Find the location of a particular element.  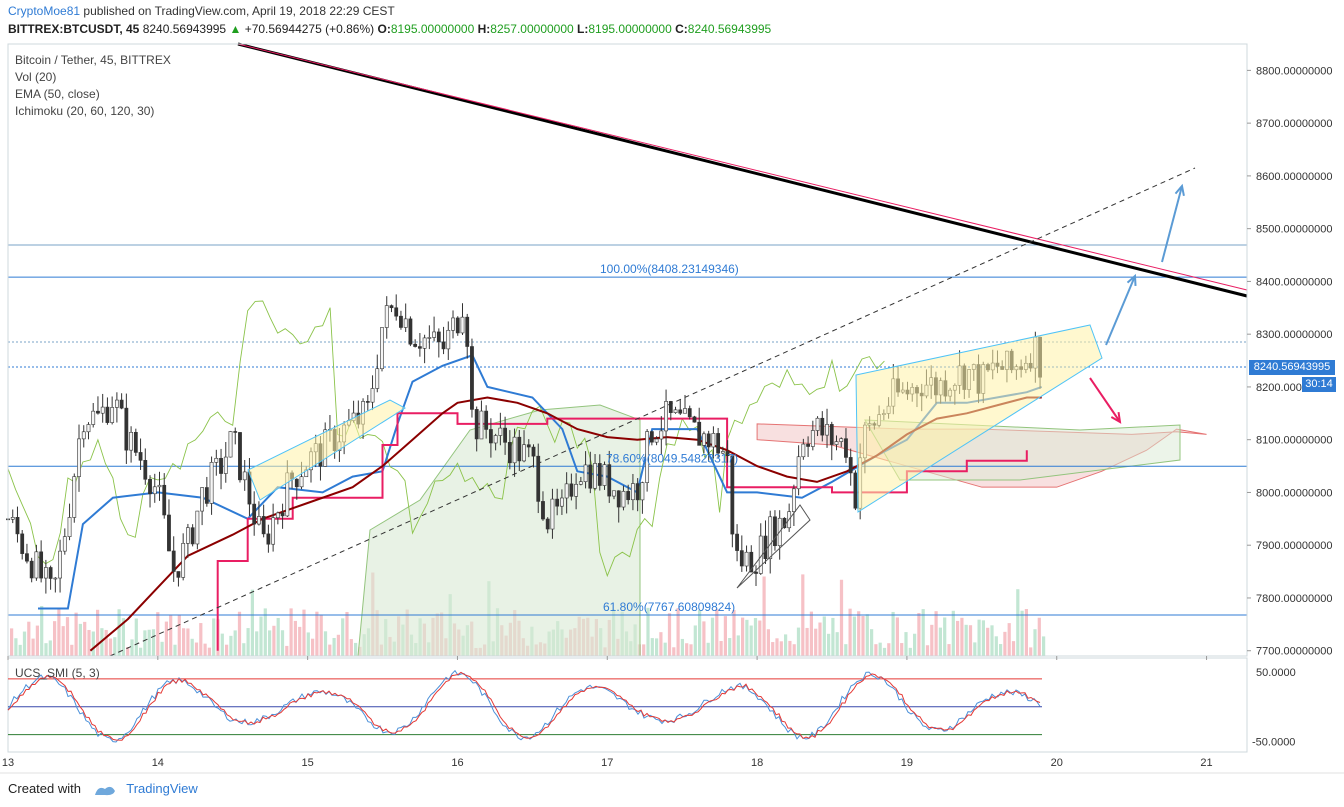

author-link: CryptoMoe81 is located at coordinates (44, 11).